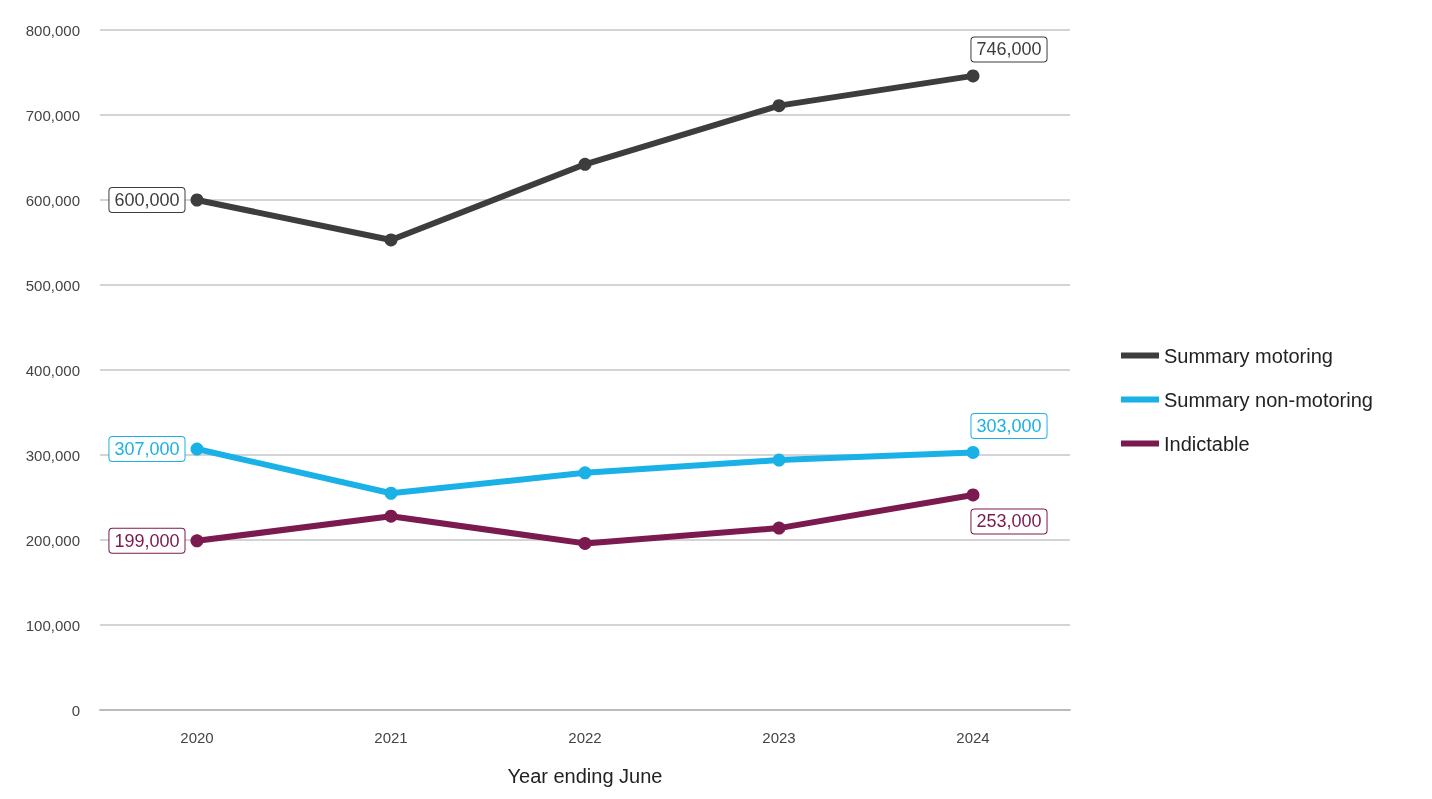 Image resolution: width=1432 pixels, height=799 pixels. Describe the element at coordinates (1268, 399) in the screenshot. I see `legend-label: Summary non-motoring` at that location.